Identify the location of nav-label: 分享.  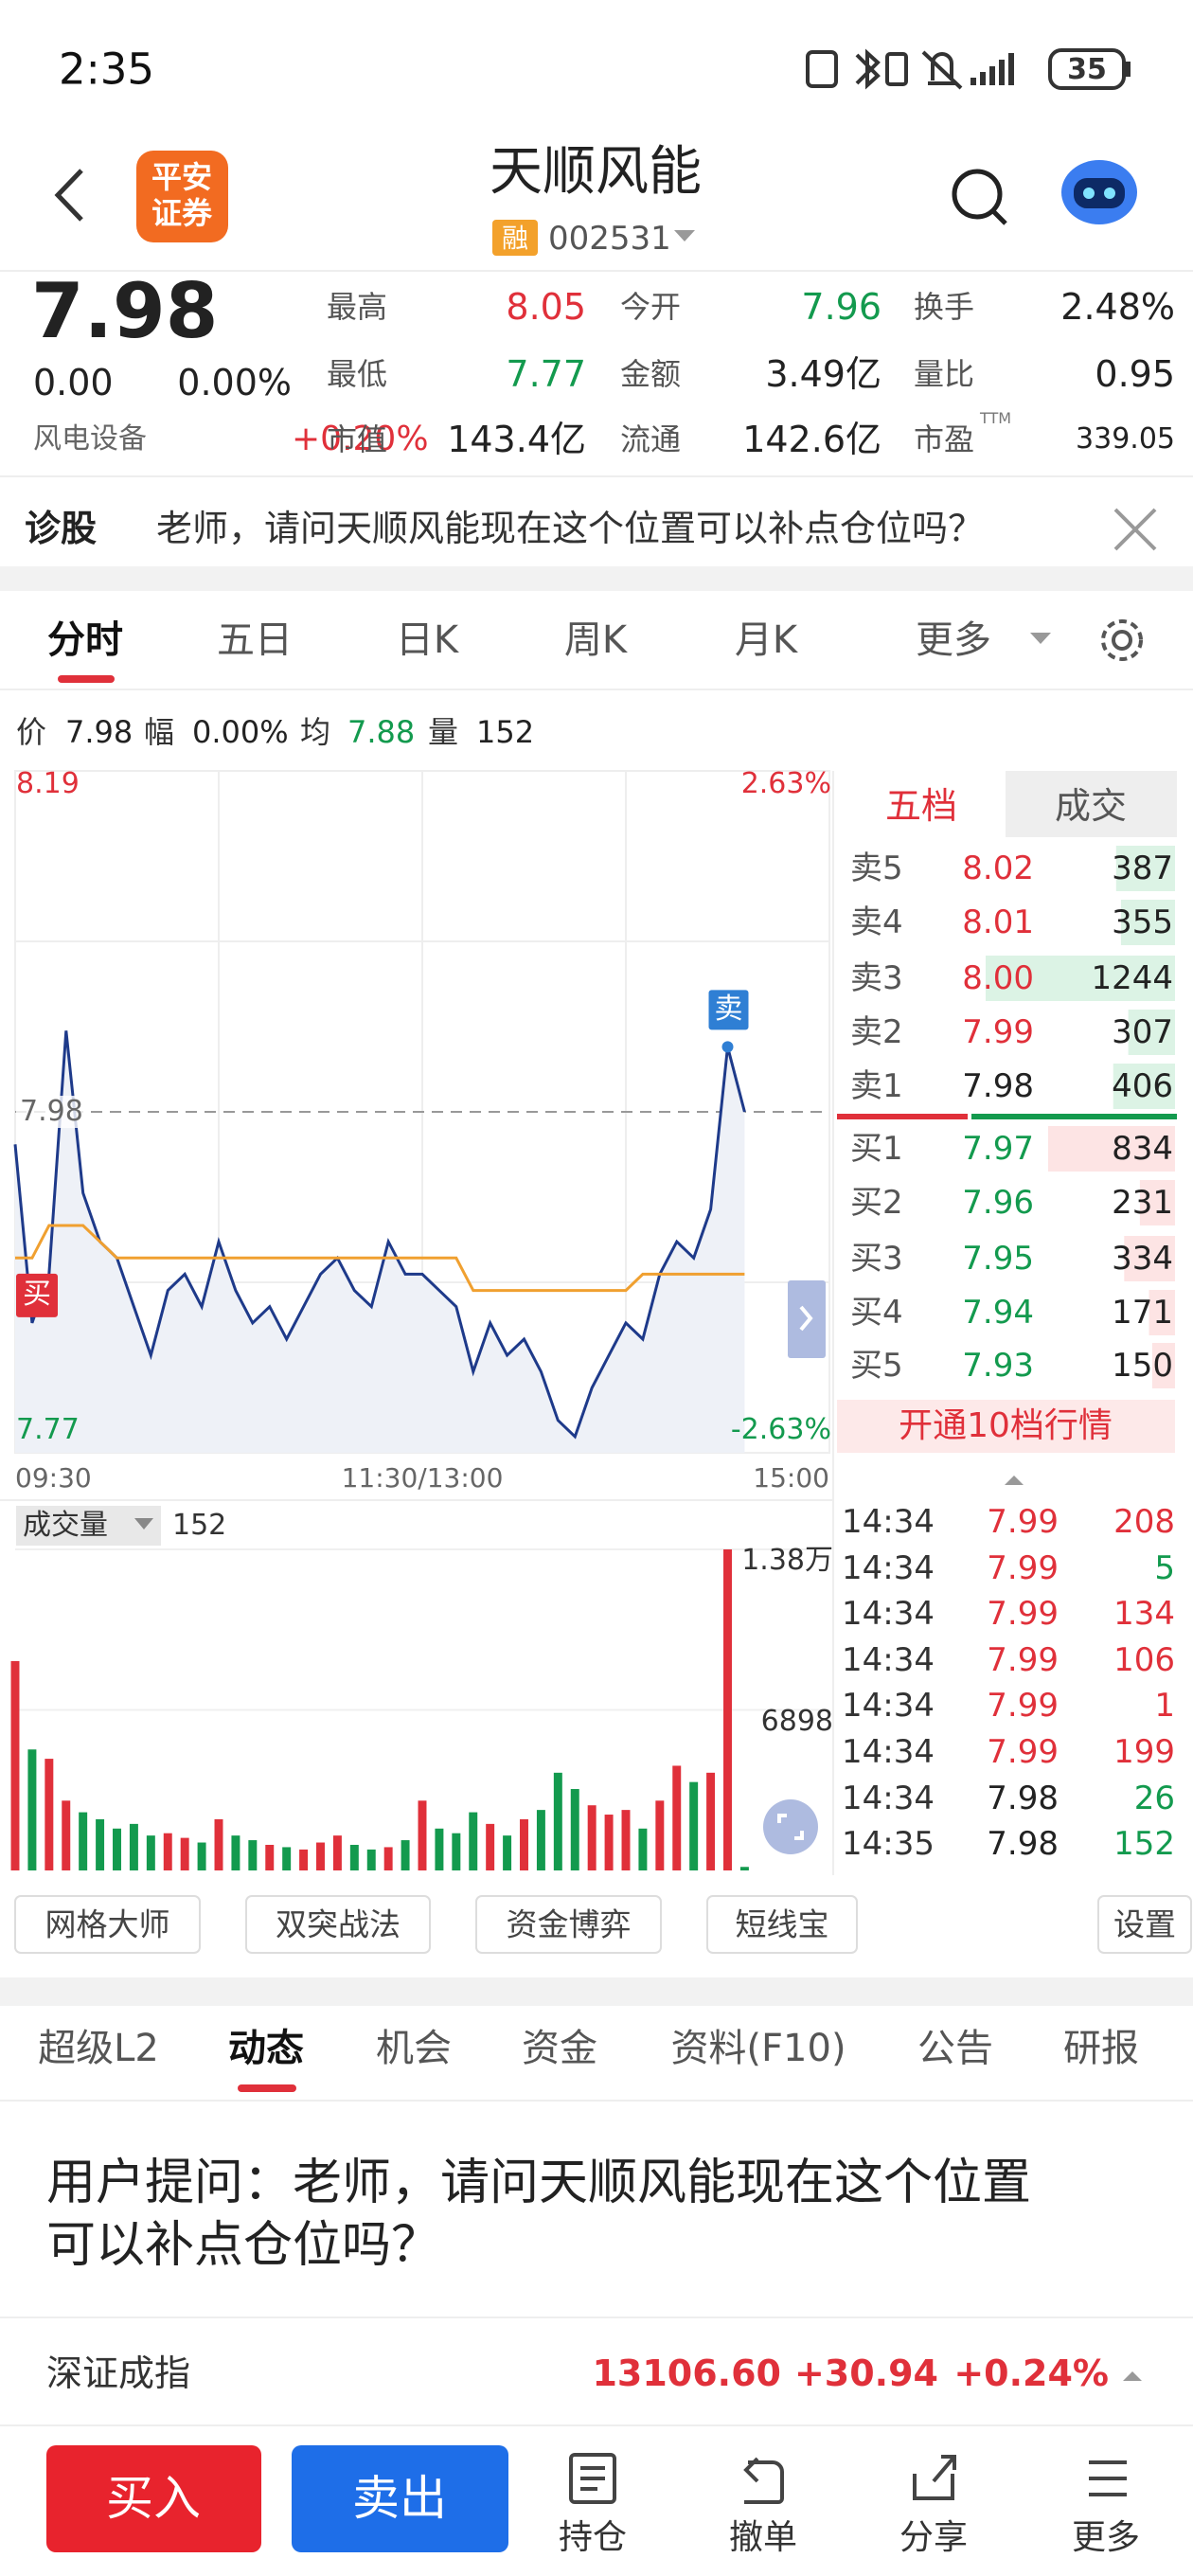
(934, 2537).